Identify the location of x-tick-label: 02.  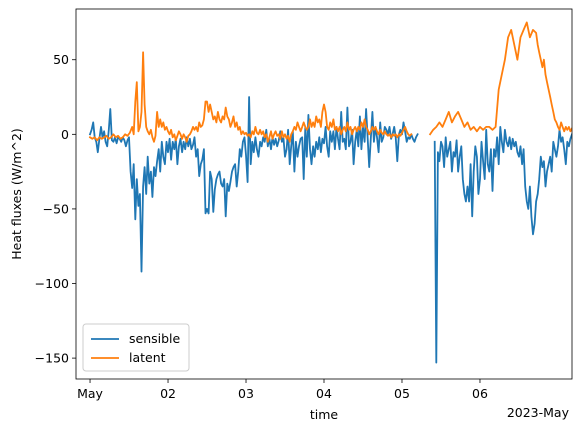
(168, 393).